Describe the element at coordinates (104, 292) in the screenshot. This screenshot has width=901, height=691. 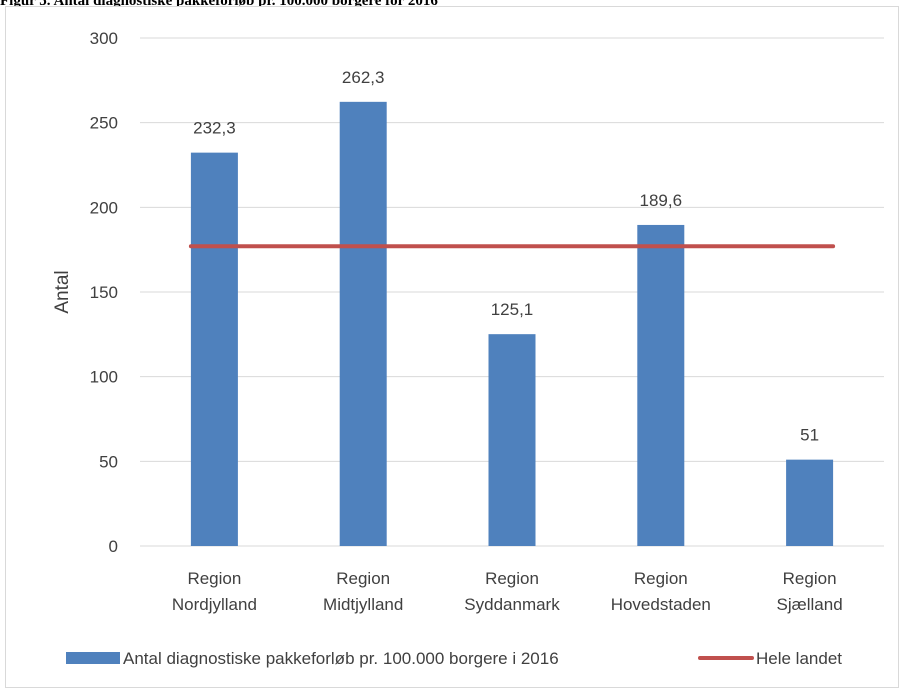
I see `y-tick-label: 150` at that location.